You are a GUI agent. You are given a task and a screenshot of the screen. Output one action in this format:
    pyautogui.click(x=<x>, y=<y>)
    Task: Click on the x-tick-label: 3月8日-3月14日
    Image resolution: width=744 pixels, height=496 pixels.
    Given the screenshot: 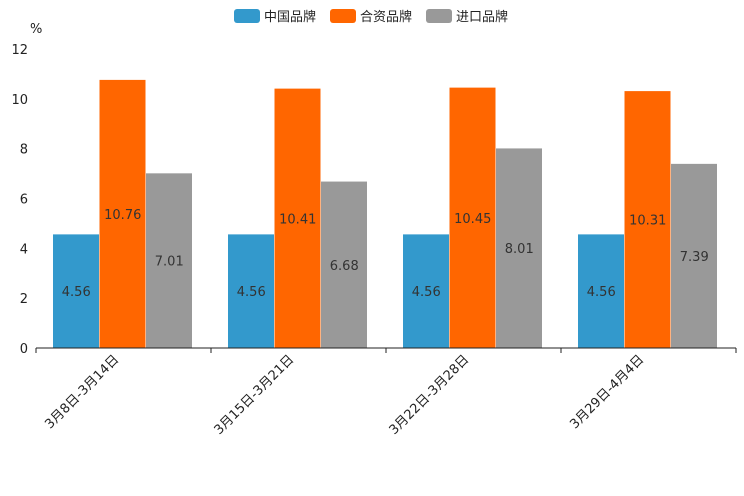 What is the action you would take?
    pyautogui.click(x=82, y=392)
    